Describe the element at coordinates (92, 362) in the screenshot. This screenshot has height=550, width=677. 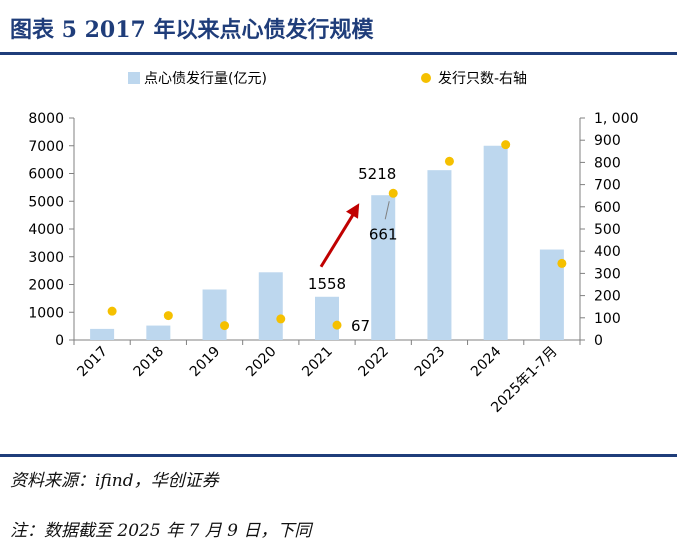
I see `x-tick-label: 2017` at that location.